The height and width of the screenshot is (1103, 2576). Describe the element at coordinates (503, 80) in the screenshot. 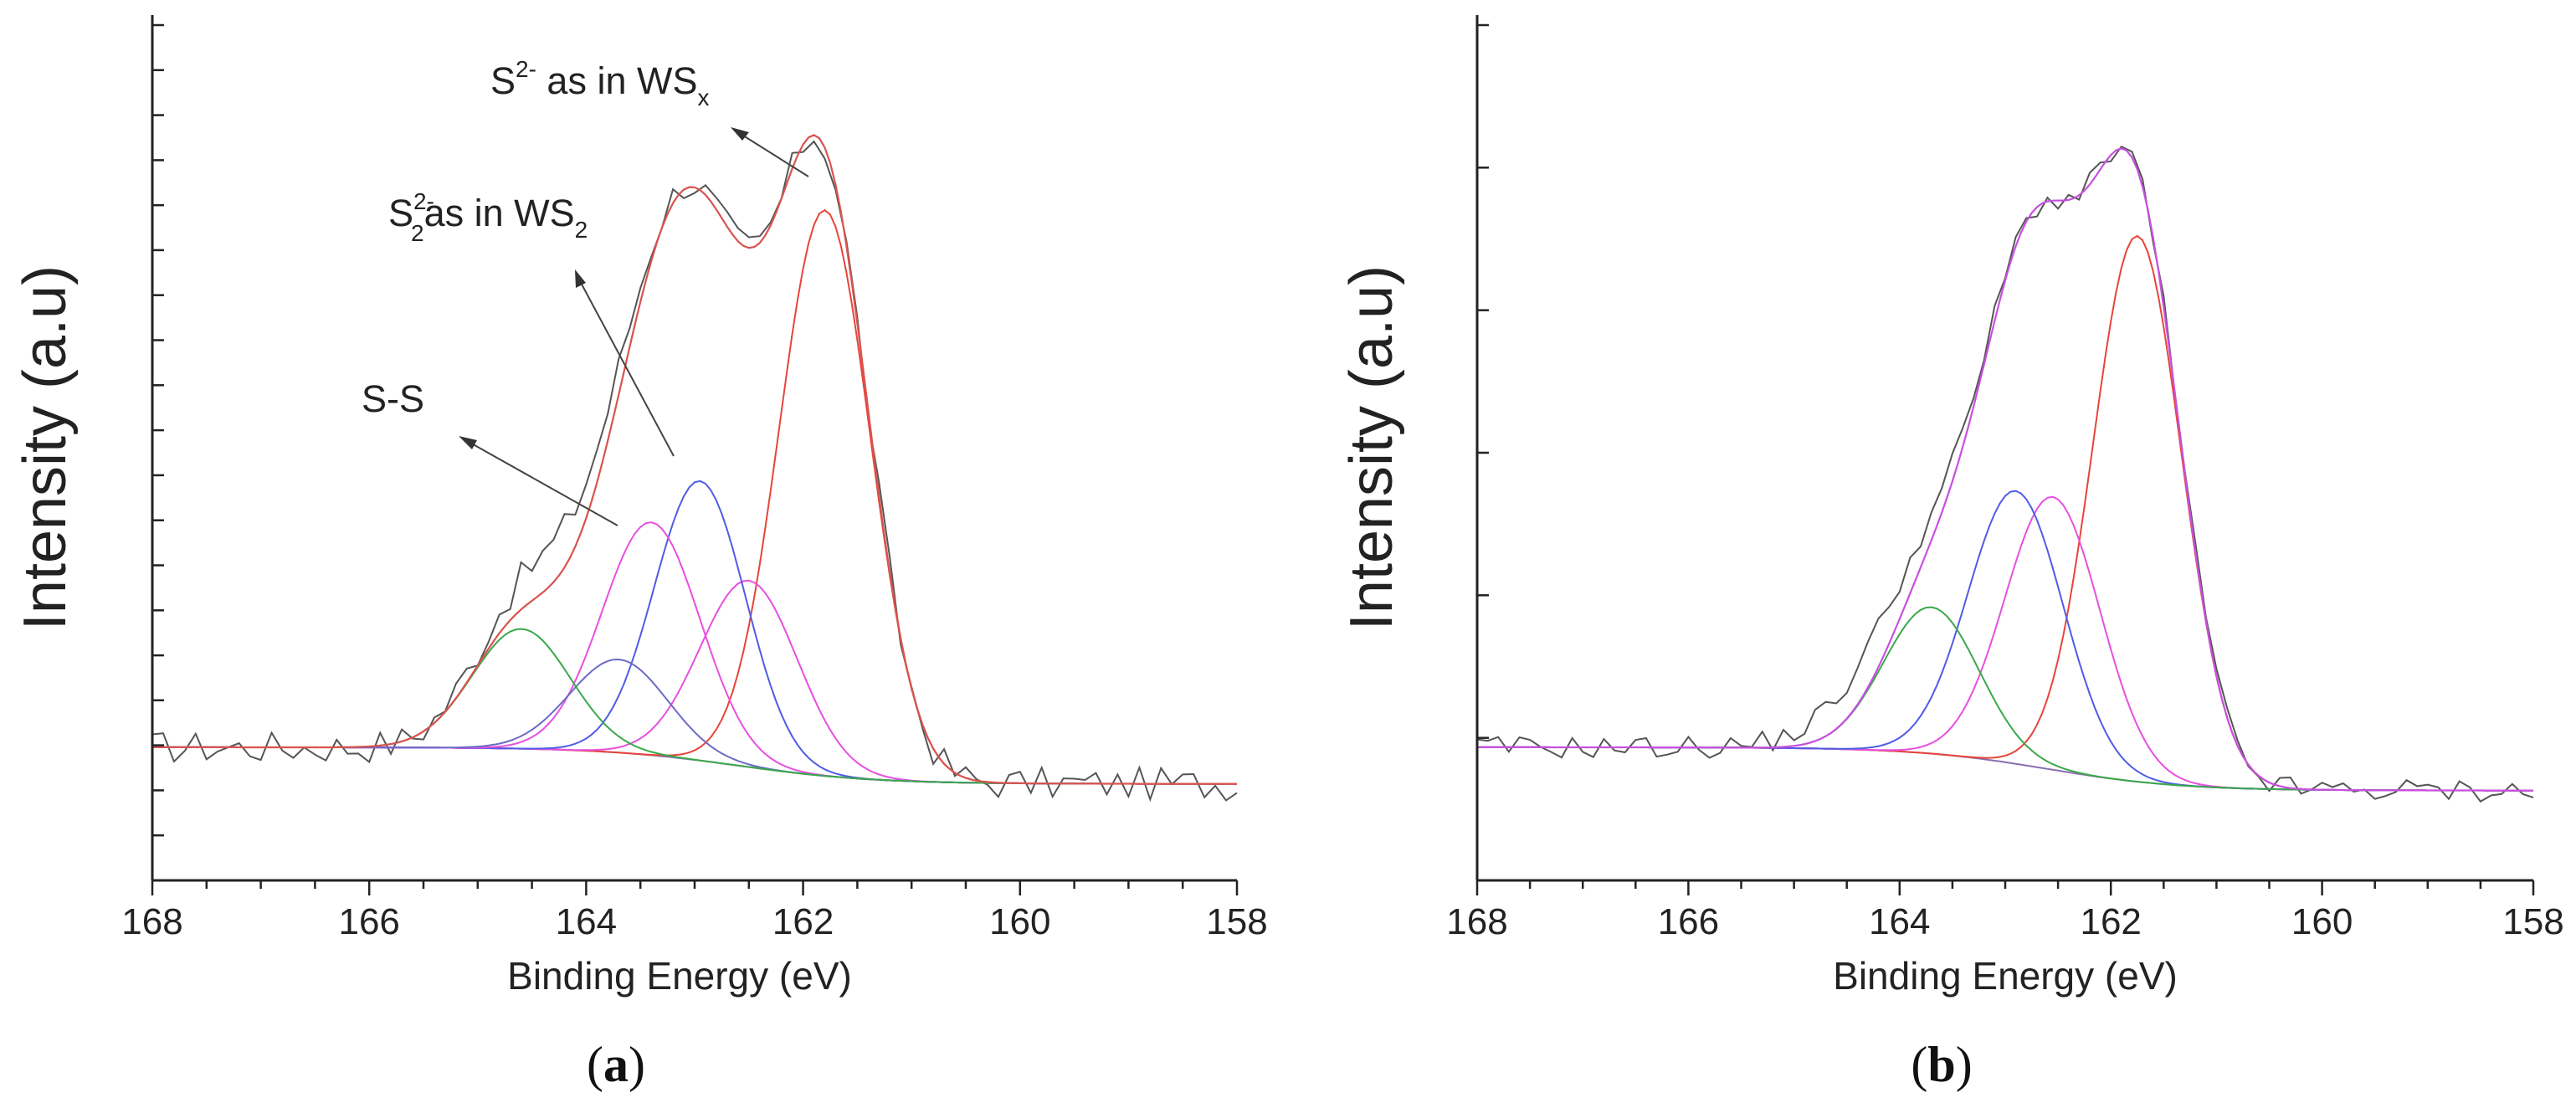

I see `annotation-wsx-s: S` at that location.